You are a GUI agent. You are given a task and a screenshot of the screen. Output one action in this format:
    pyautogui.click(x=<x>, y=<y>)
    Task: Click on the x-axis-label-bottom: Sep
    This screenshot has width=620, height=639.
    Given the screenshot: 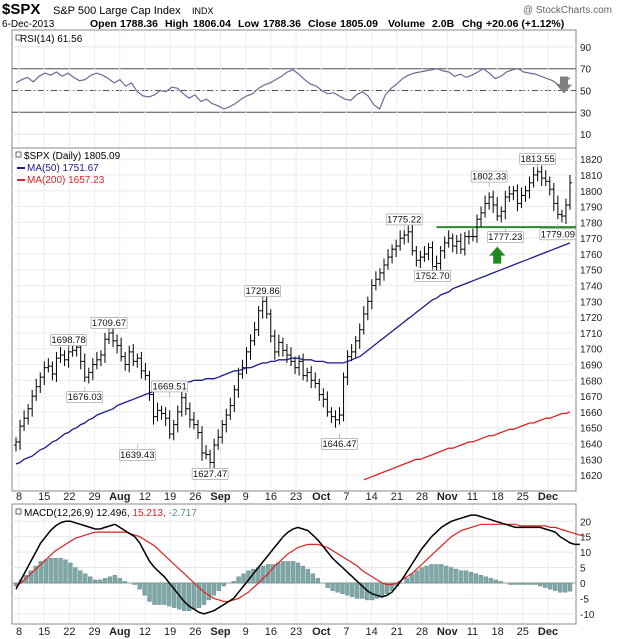 What is the action you would take?
    pyautogui.click(x=220, y=632)
    